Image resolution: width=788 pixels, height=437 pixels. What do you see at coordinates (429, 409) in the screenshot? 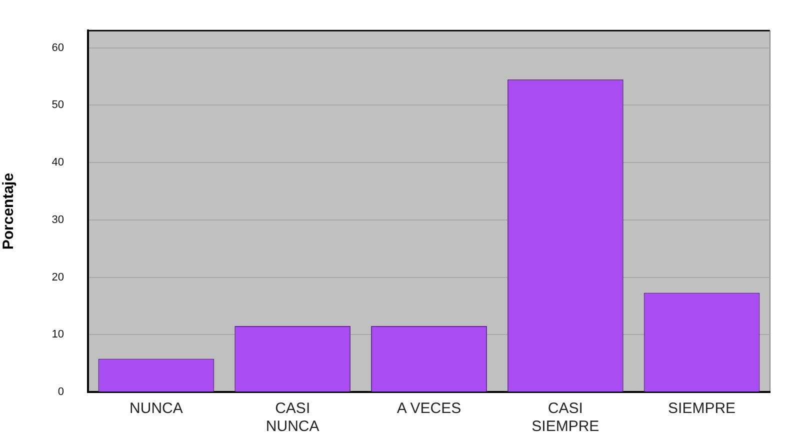
I see `x-tick-label: A VECES` at bounding box center [429, 409].